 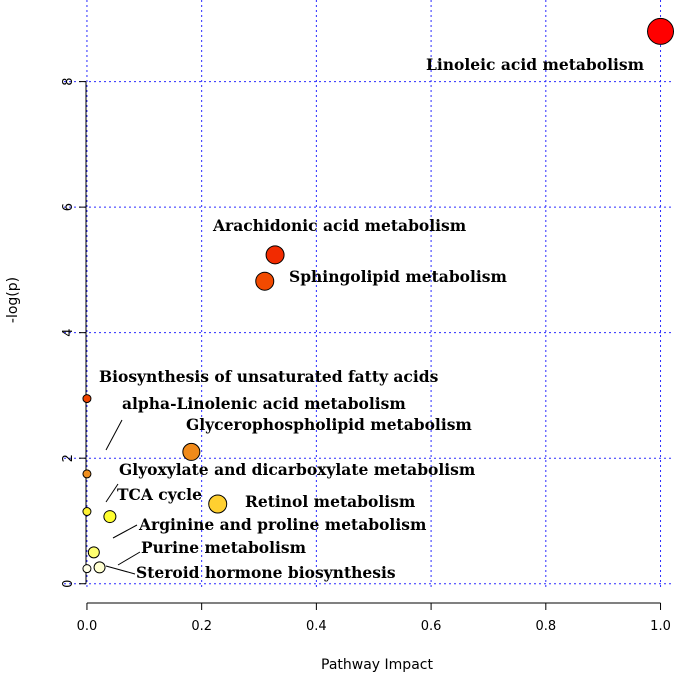 I want to click on y-axis-title: -log(p), so click(x=13, y=300).